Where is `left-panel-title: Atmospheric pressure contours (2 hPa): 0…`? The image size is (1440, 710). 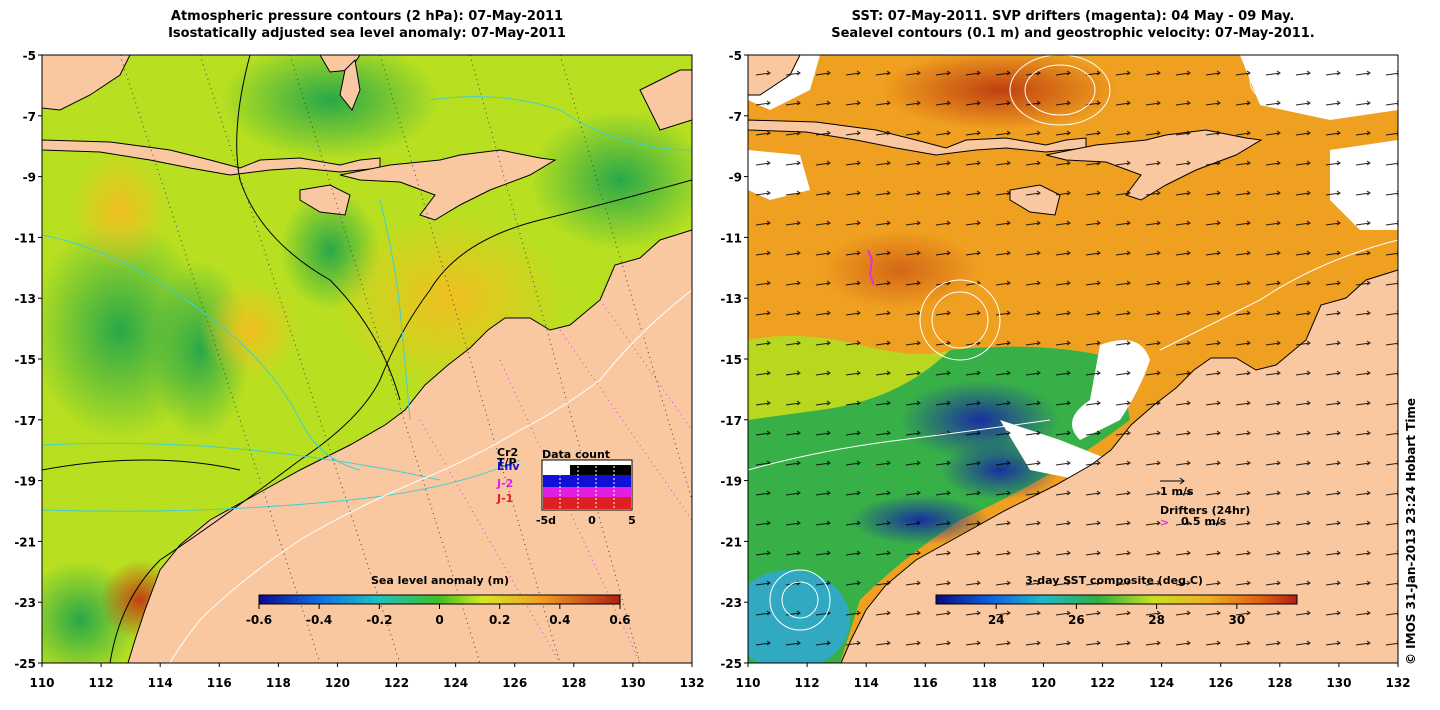 left-panel-title: Atmospheric pressure contours (2 hPa): 0… is located at coordinates (367, 25).